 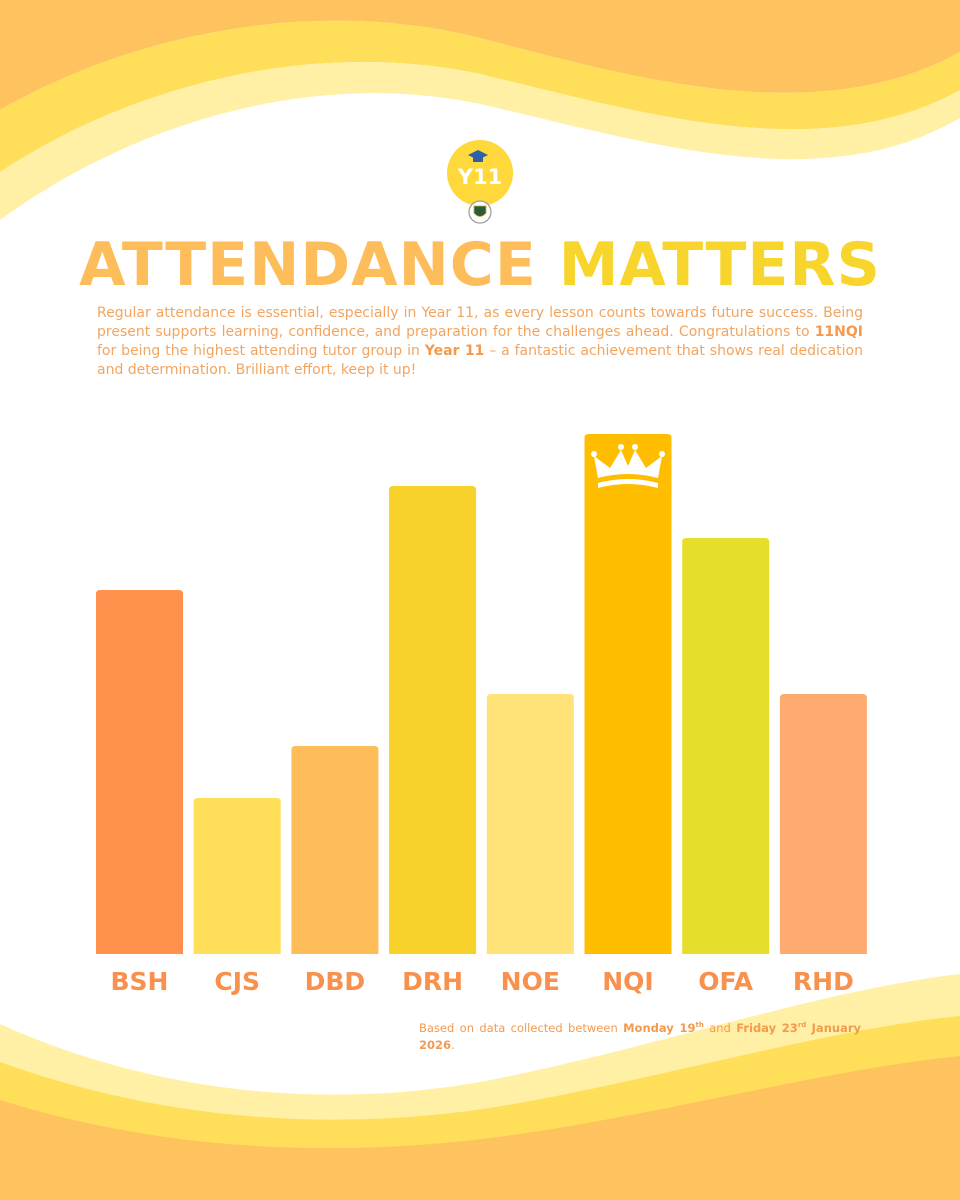 I want to click on title-word-matters: MATTERS, so click(x=719, y=265).